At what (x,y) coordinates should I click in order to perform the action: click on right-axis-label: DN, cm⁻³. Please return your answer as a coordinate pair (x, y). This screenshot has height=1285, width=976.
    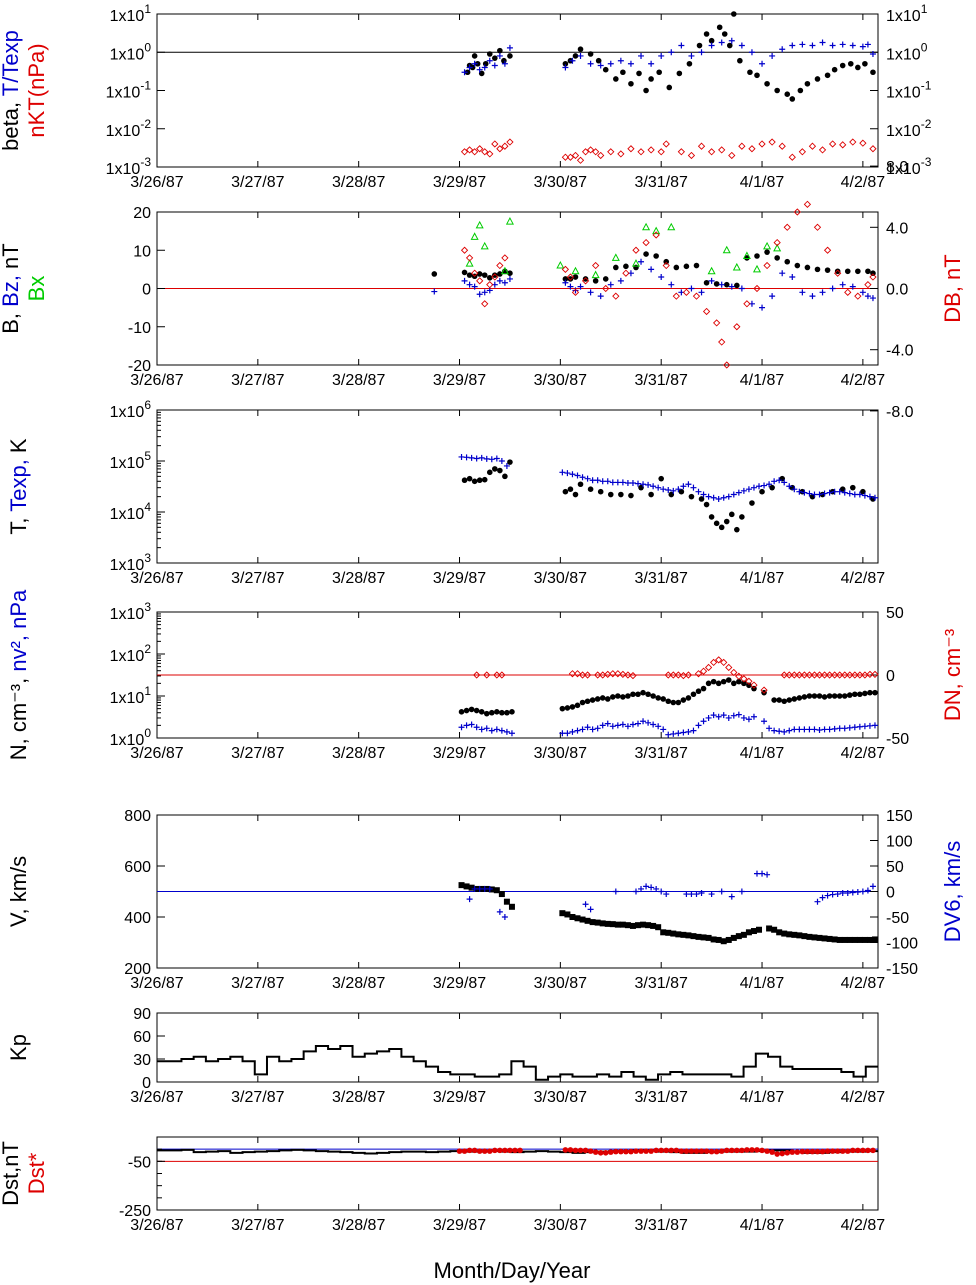
    Looking at the image, I should click on (952, 675).